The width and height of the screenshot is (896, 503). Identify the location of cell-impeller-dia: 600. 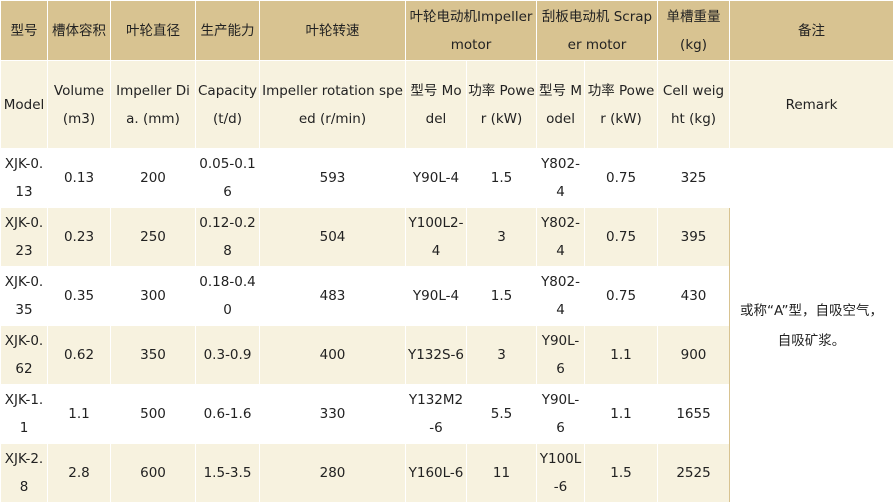
(153, 473).